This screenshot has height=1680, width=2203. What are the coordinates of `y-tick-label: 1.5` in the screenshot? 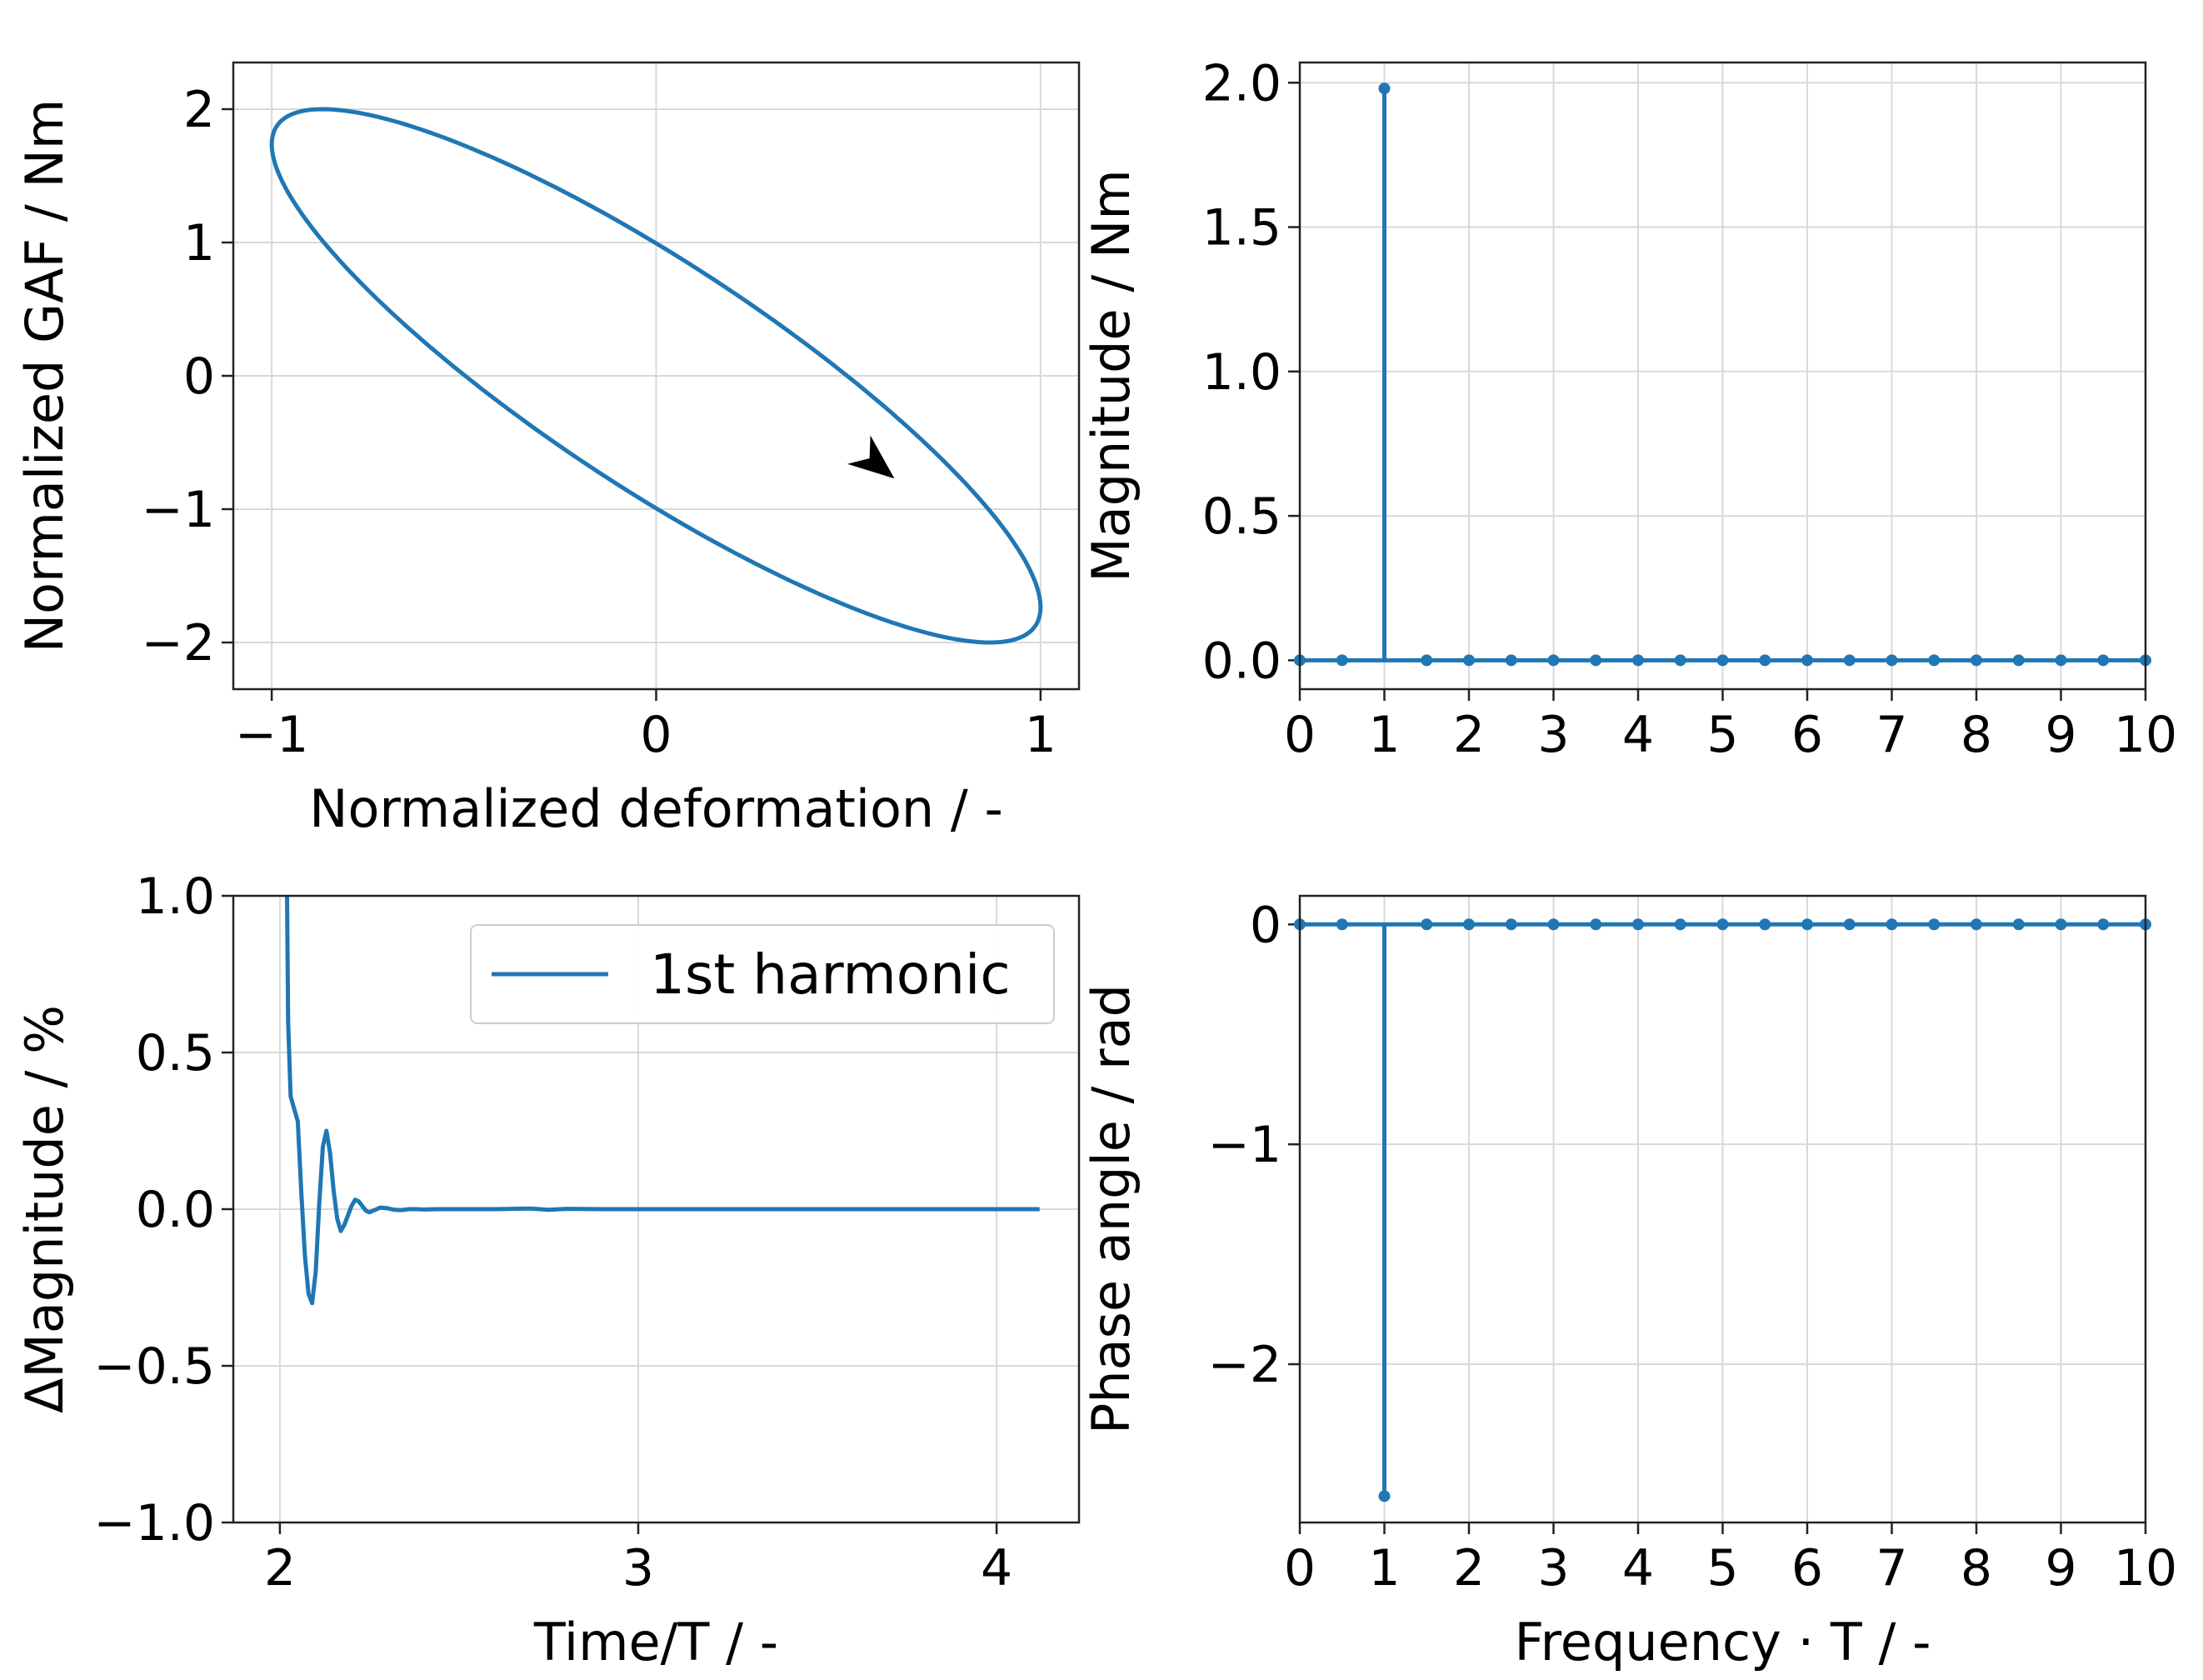 It's located at (1241, 228).